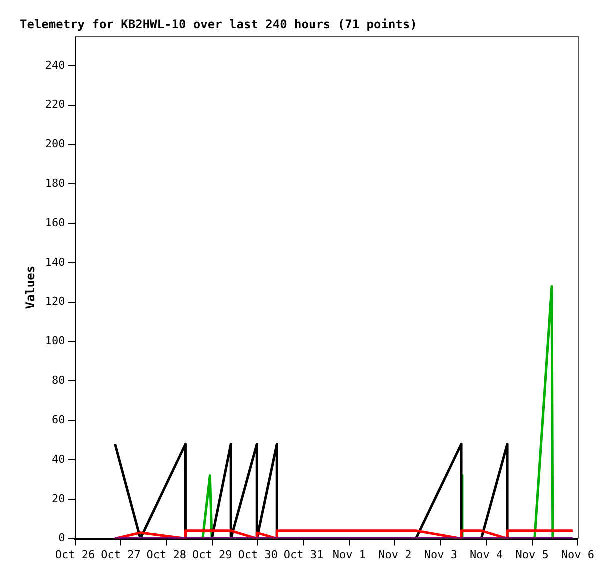 Image resolution: width=615 pixels, height=579 pixels. I want to click on y-tick-label: 120, so click(55, 301).